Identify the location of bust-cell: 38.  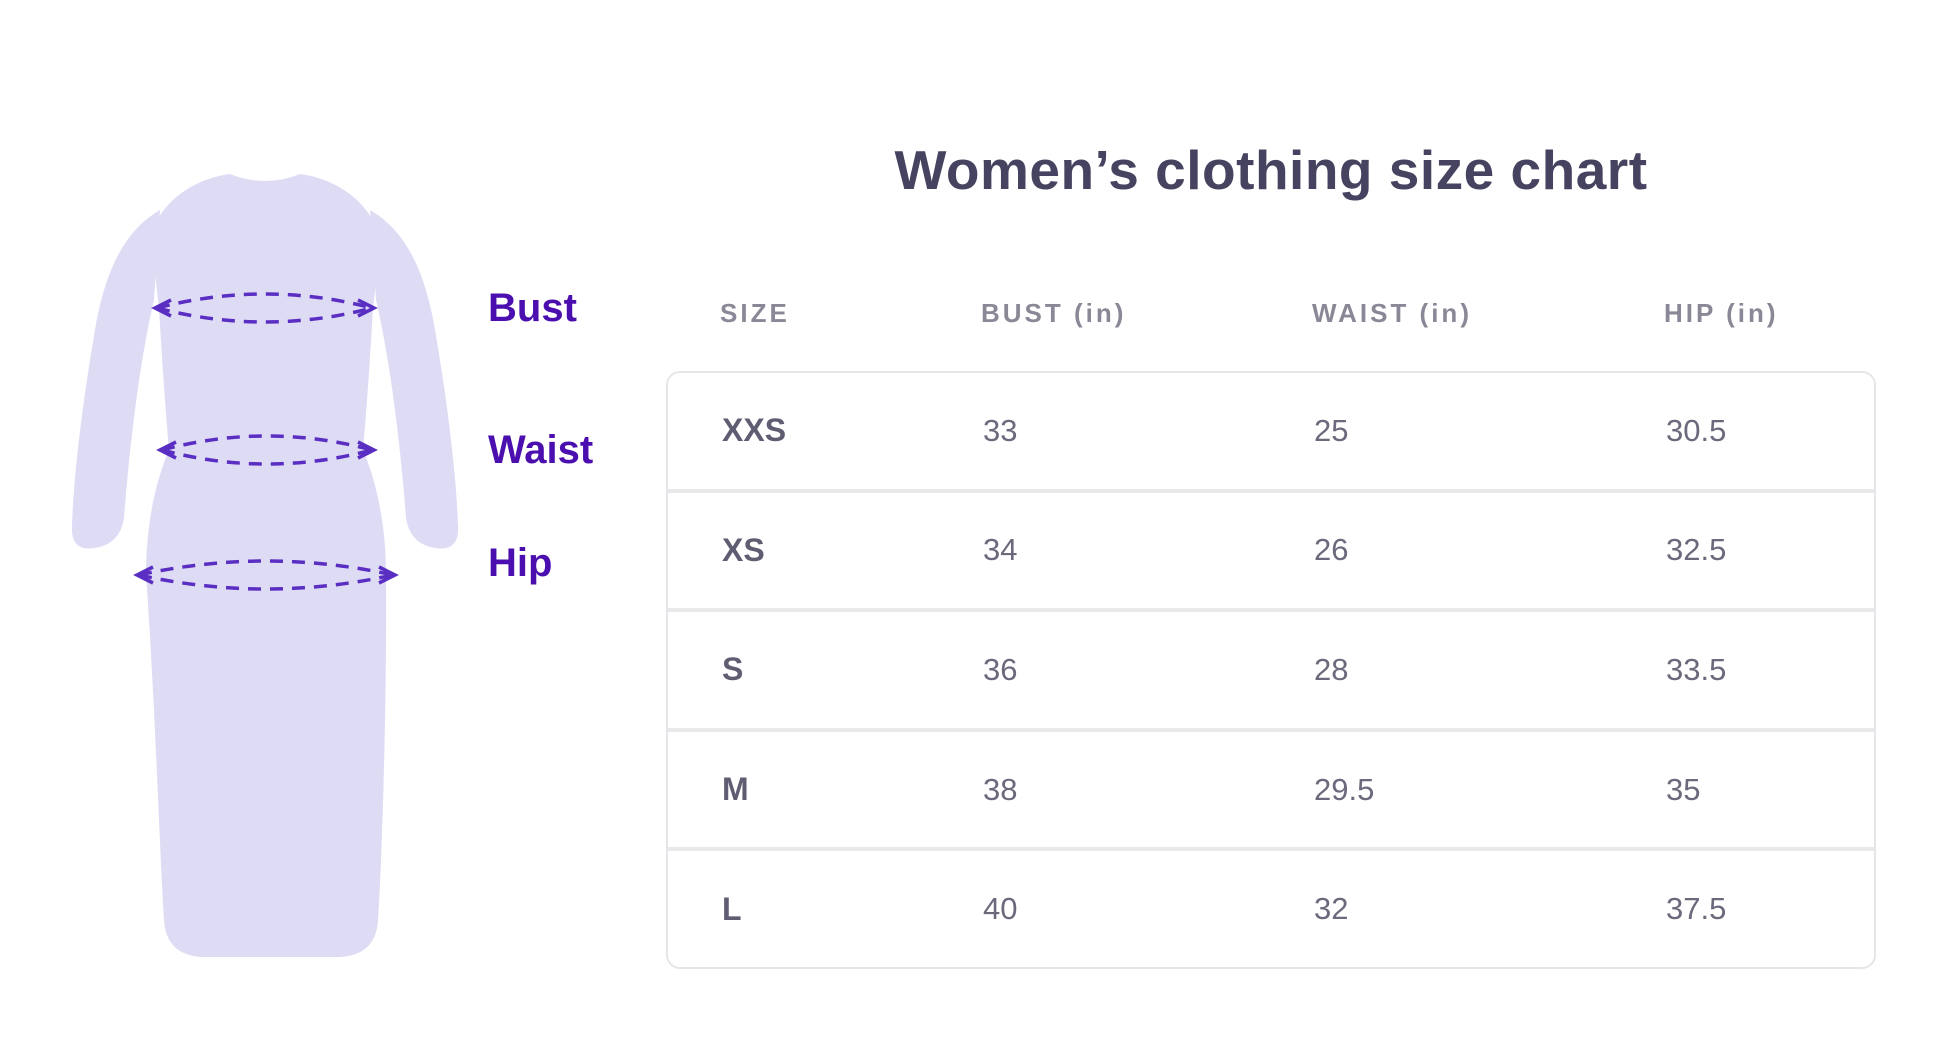
(1000, 789).